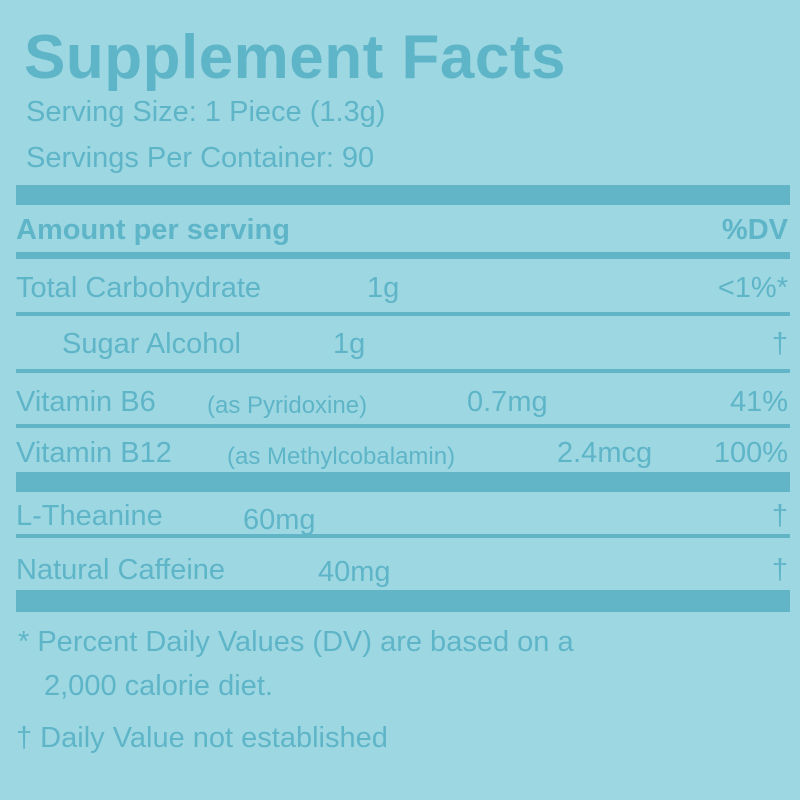 The height and width of the screenshot is (800, 800). What do you see at coordinates (750, 453) in the screenshot?
I see `row-dv: 100%` at bounding box center [750, 453].